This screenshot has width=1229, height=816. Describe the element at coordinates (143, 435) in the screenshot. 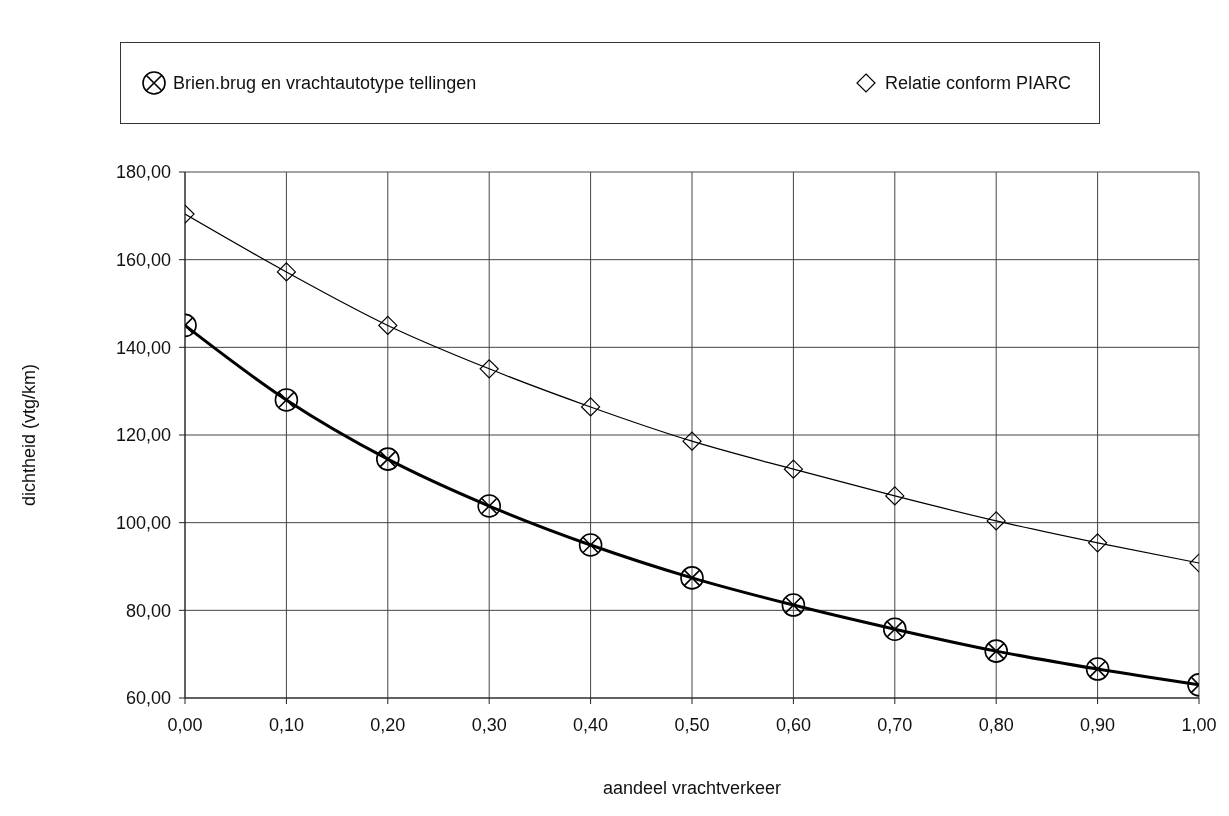

I see `y-tick-label: 120,00` at that location.